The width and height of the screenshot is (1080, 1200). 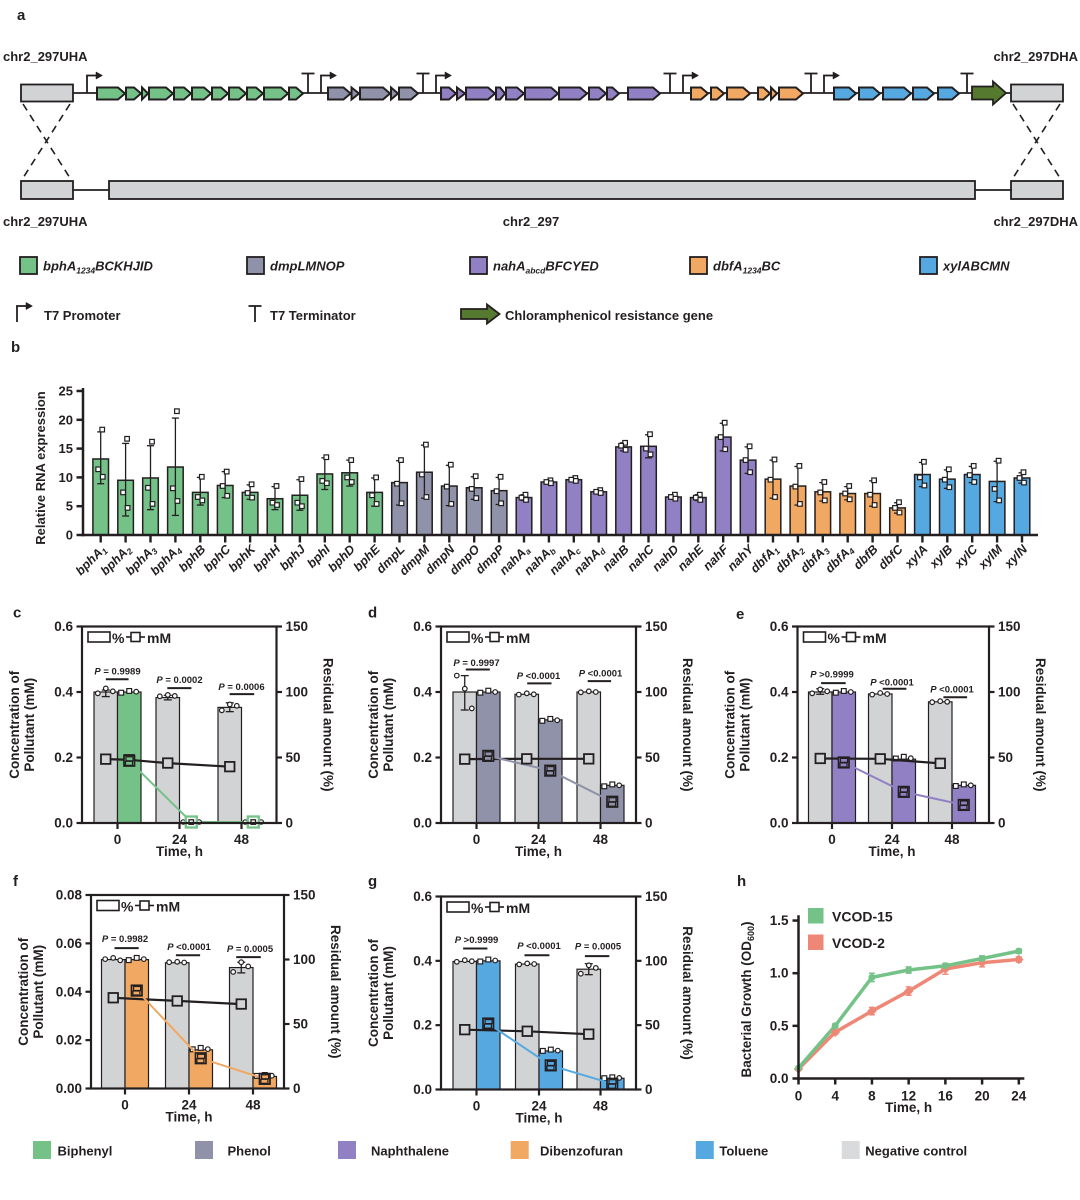 What do you see at coordinates (835, 1096) in the screenshot?
I see `svg-text: 4` at bounding box center [835, 1096].